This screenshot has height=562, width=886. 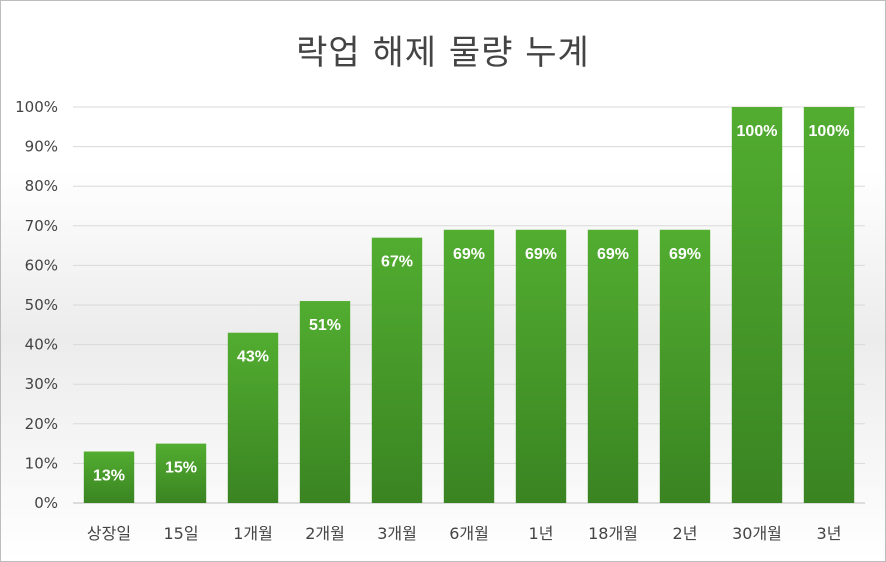 What do you see at coordinates (41, 305) in the screenshot?
I see `y-tick-label: 50%` at bounding box center [41, 305].